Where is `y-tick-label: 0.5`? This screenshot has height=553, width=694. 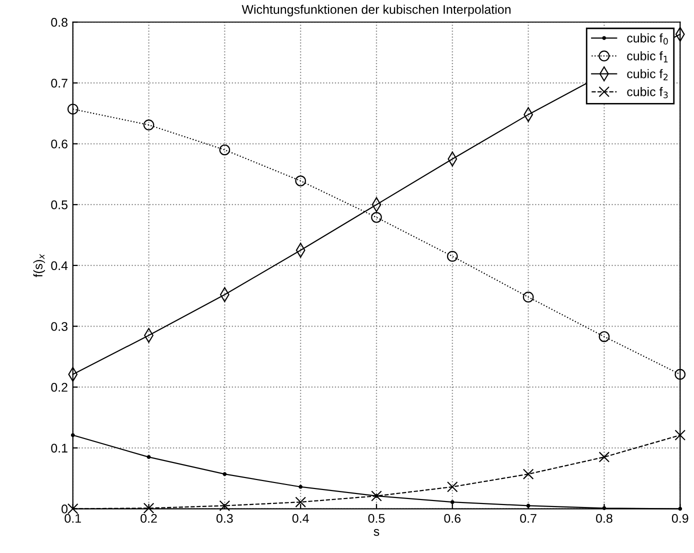 y-tick-label: 0.5 is located at coordinates (59, 205).